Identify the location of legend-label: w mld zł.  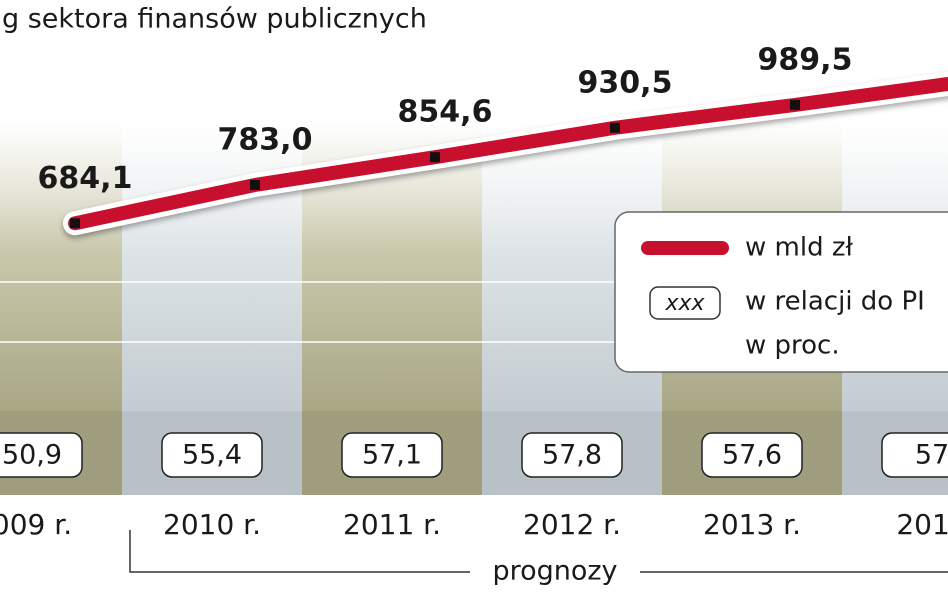
(799, 248).